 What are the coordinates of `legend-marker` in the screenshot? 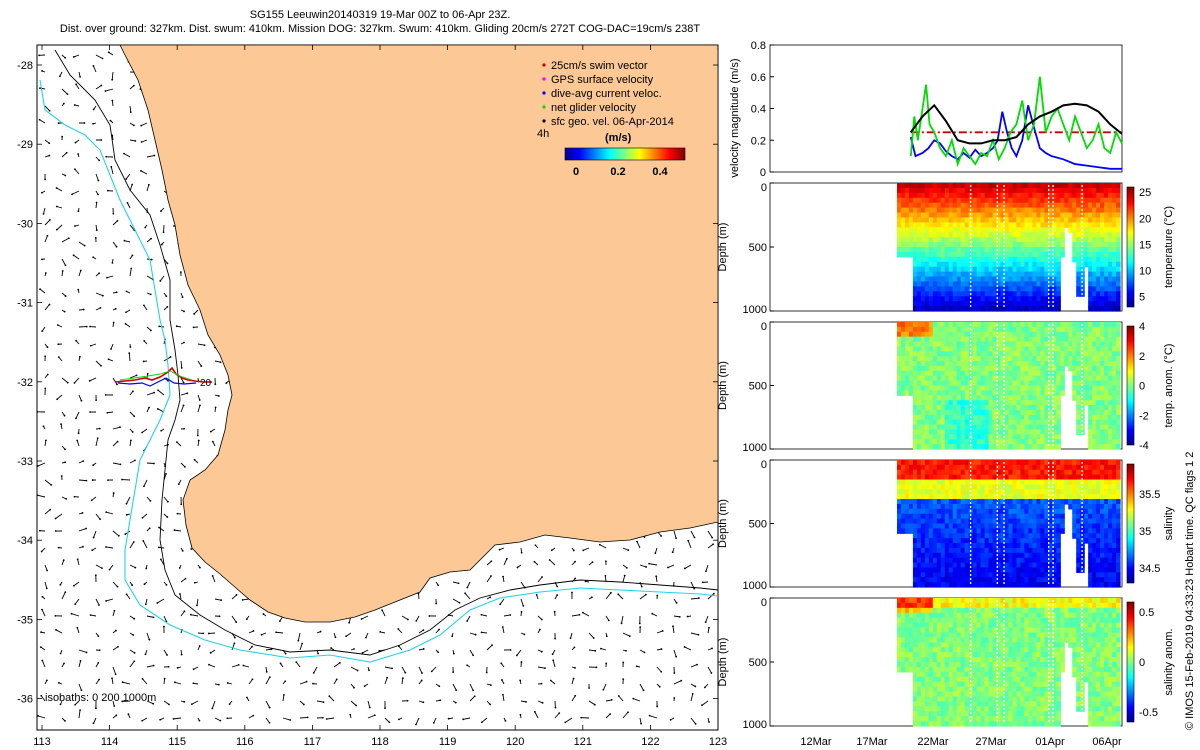 It's located at (544, 79).